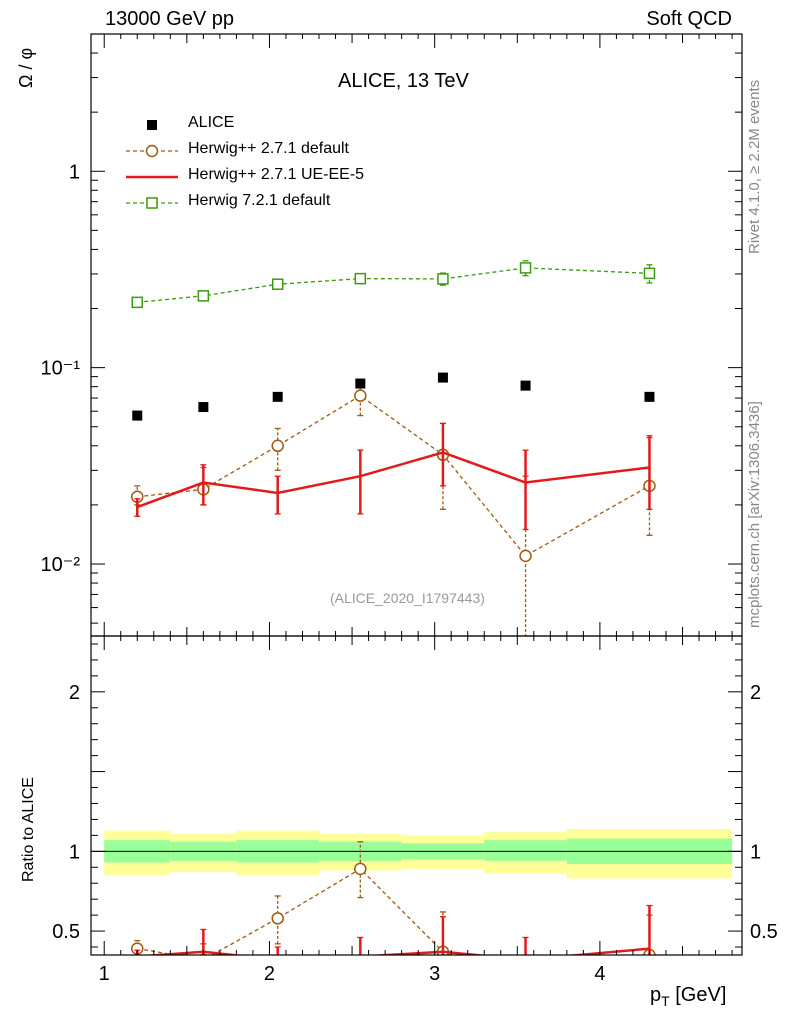 This screenshot has width=786, height=1024. I want to click on y-axis-label-ratio: Ratio to ALICE, so click(28, 829).